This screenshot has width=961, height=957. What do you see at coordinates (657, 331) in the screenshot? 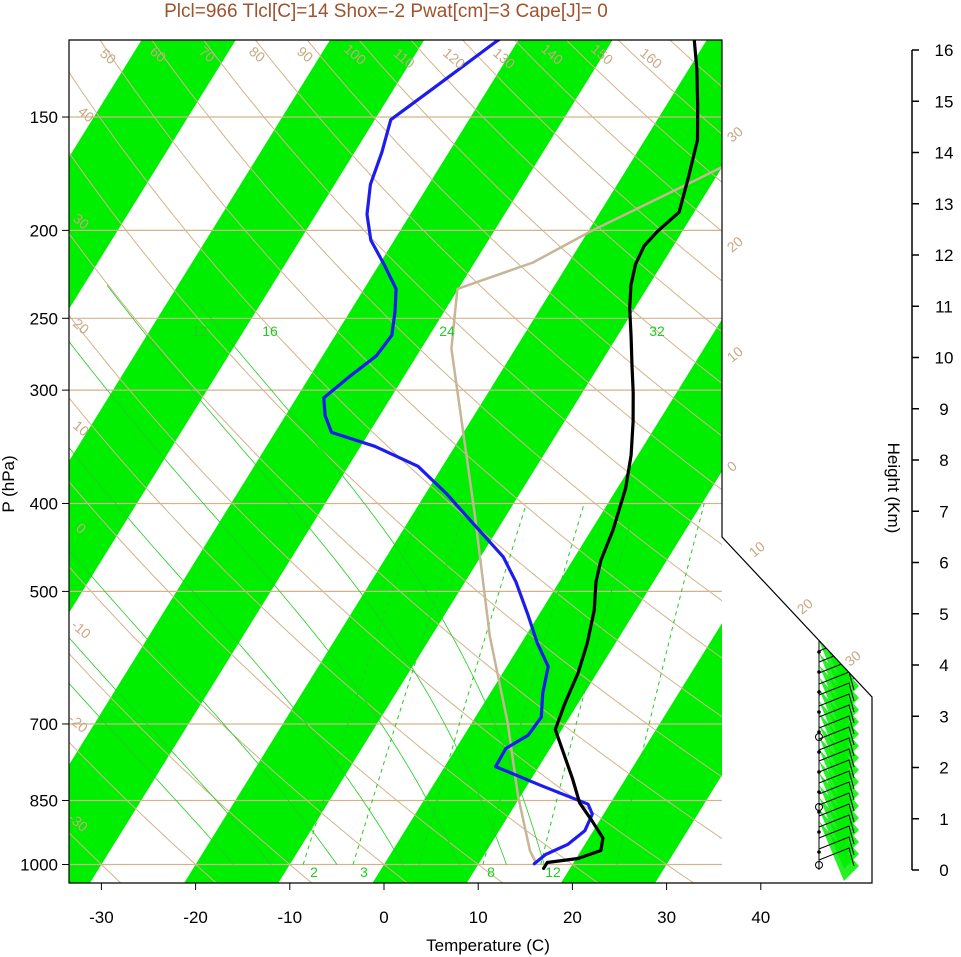
I see `moist-adiabat-label: 32` at bounding box center [657, 331].